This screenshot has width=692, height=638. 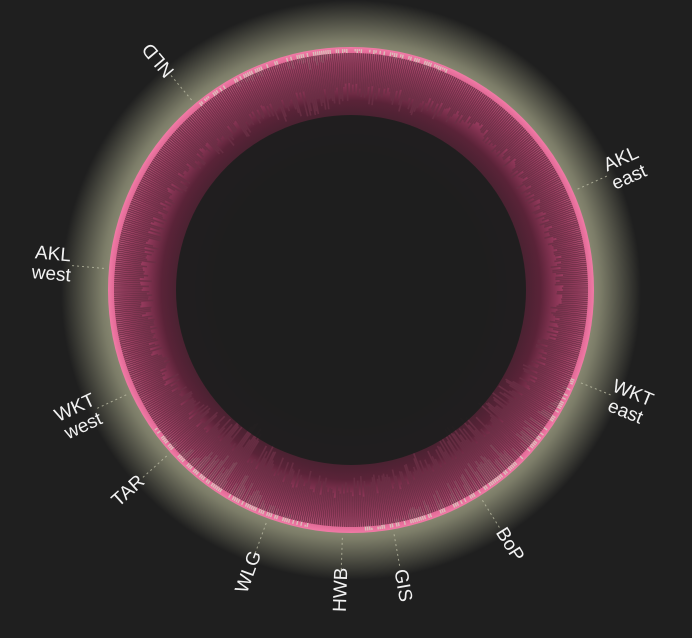 What do you see at coordinates (87, 266) in the screenshot?
I see `region-tick-akl-west` at bounding box center [87, 266].